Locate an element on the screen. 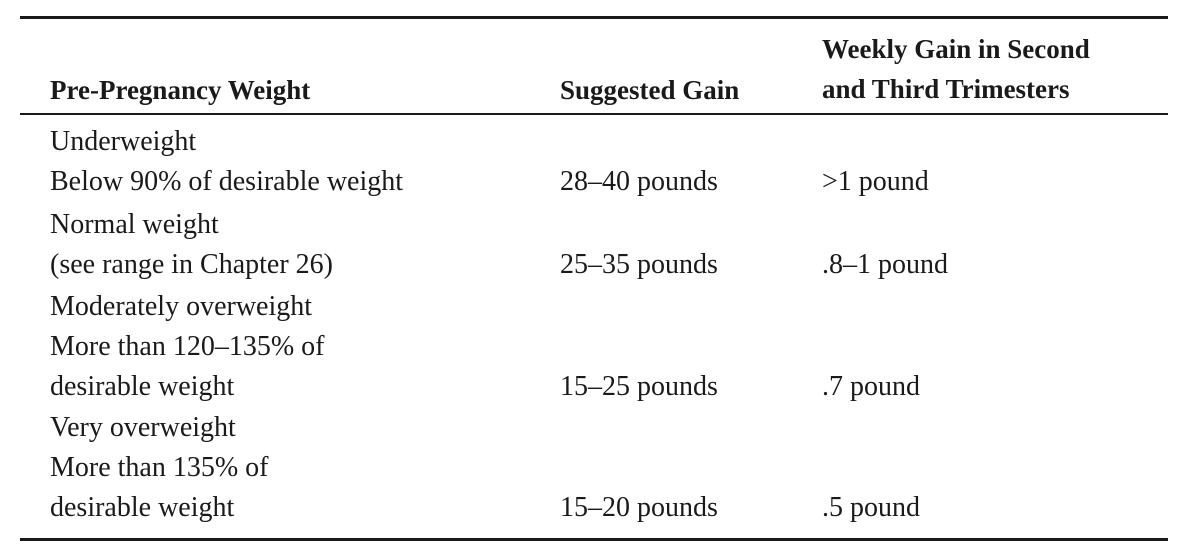 Image resolution: width=1200 pixels, height=558 pixels. category-line: (see range in Chapter 26) is located at coordinates (191, 264).